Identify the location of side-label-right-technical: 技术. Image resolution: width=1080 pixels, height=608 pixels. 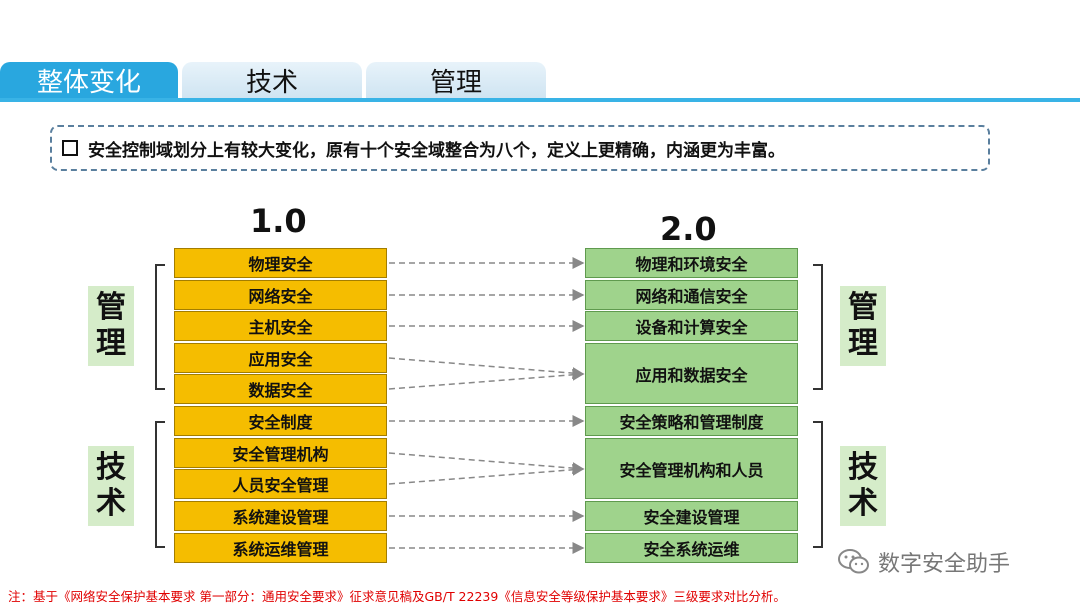
(863, 486).